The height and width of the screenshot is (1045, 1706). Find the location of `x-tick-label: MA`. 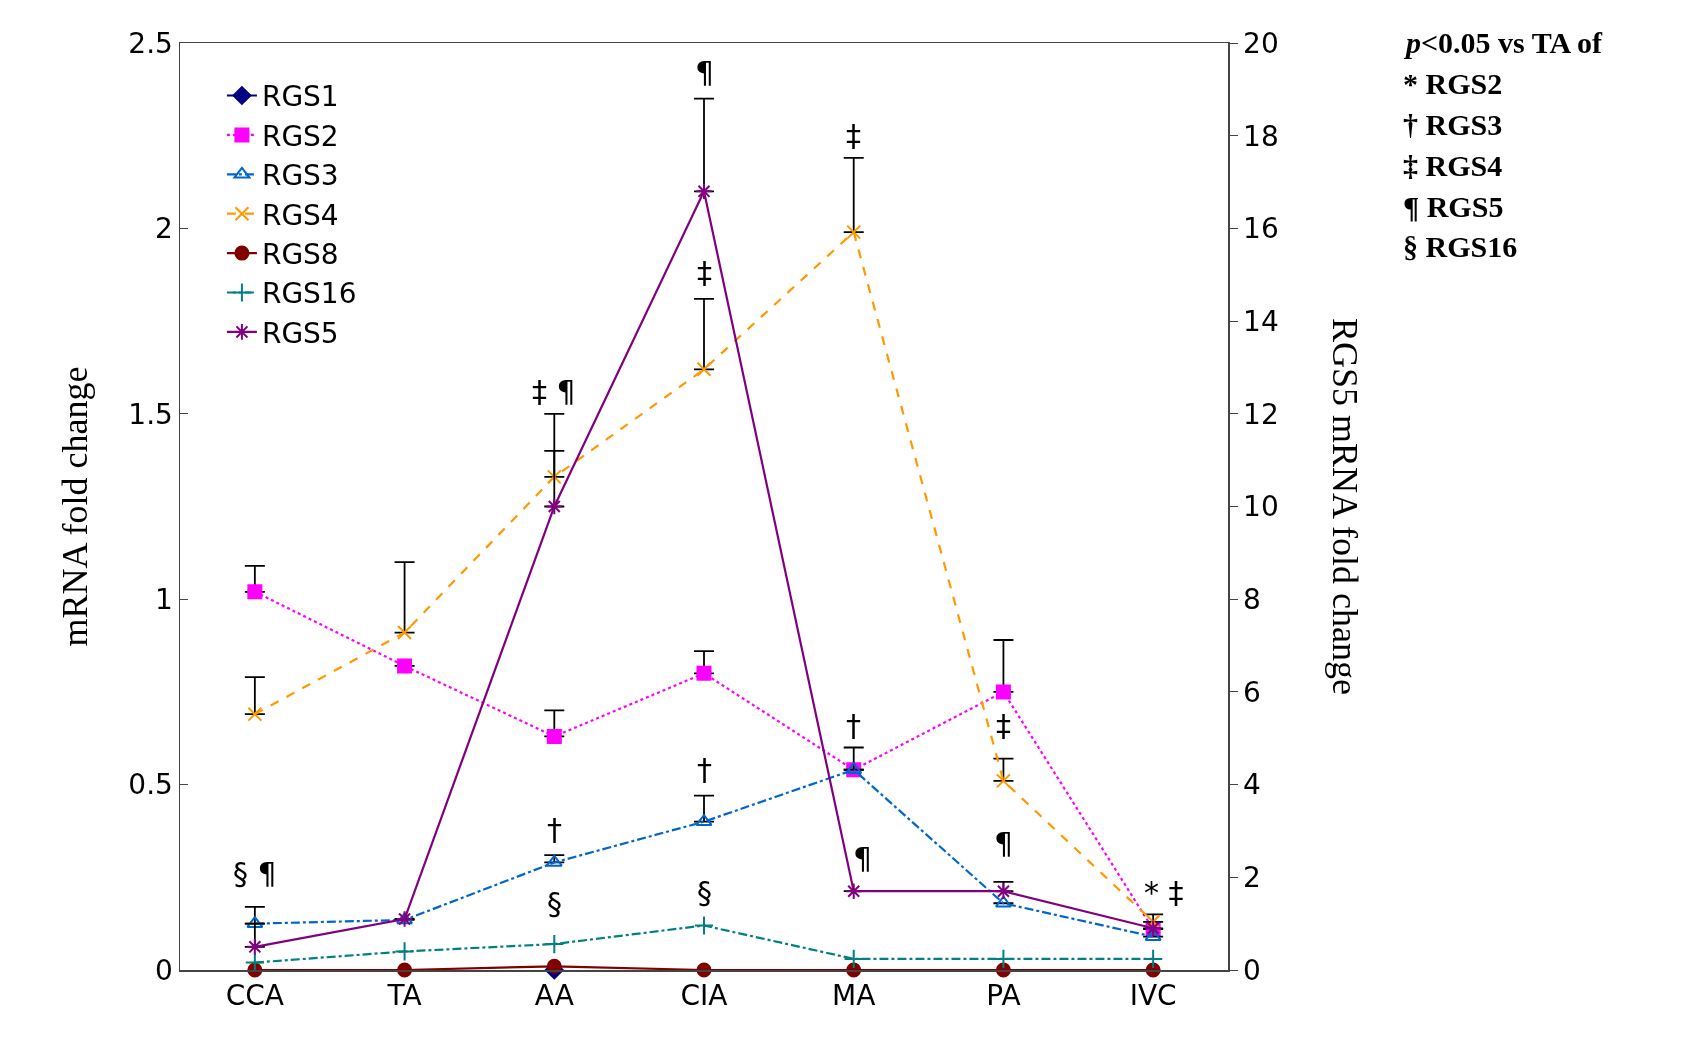

x-tick-label: MA is located at coordinates (854, 996).